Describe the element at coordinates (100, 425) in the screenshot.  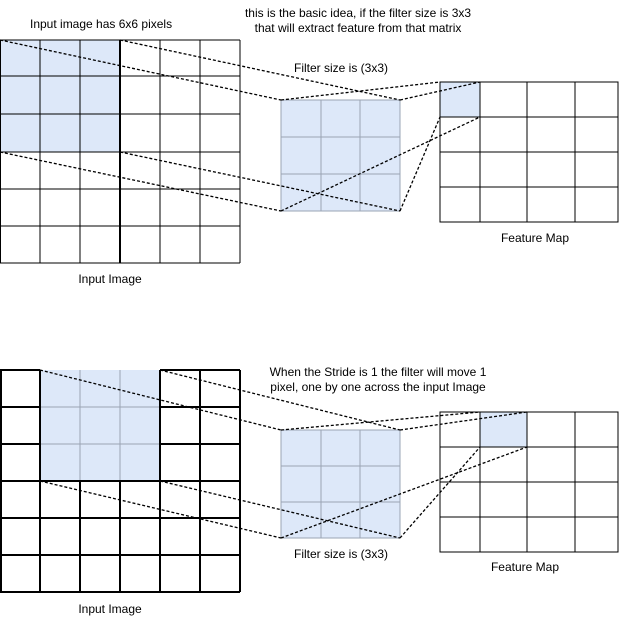
I see `bottom-input-highlight` at that location.